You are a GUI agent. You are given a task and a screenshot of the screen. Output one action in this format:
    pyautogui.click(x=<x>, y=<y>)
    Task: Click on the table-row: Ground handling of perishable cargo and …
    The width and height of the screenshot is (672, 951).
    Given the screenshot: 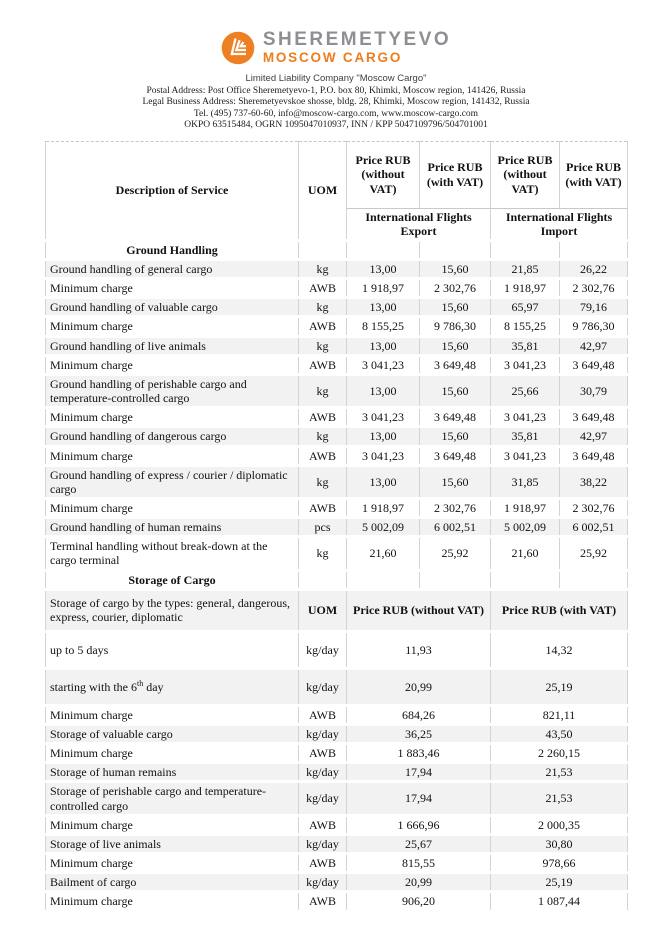 What is the action you would take?
    pyautogui.click(x=336, y=392)
    